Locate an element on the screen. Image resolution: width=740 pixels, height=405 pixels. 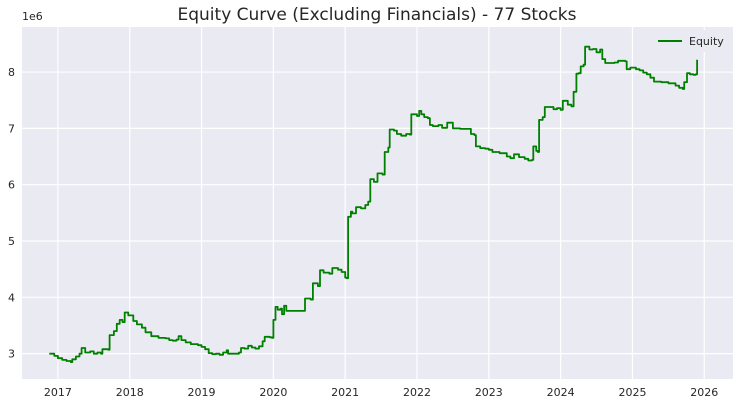
x-tick-label: 2022 is located at coordinates (417, 392).